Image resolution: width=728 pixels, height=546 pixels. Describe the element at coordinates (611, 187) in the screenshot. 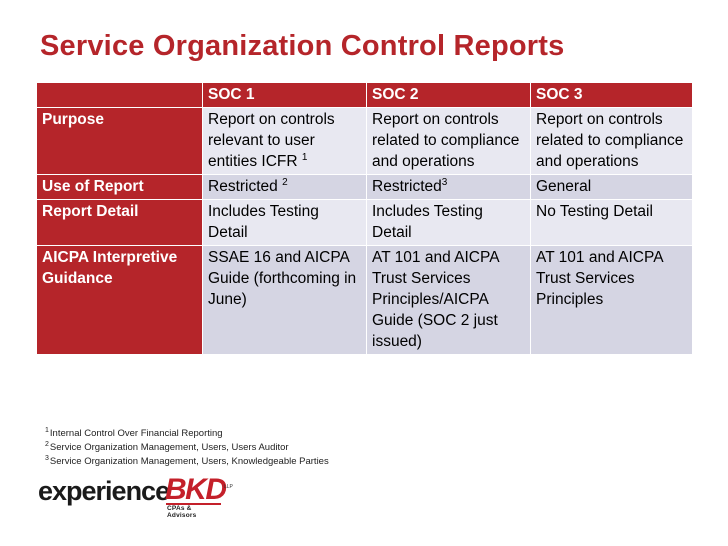

I see `cell-use-soc3: General` at that location.